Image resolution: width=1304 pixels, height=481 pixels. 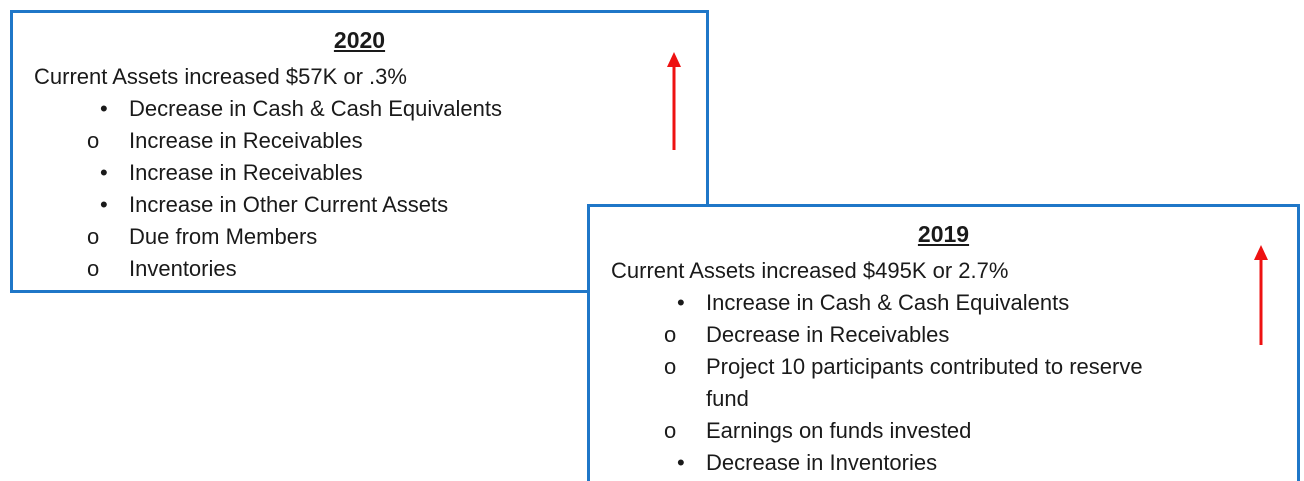 I want to click on summary: Current Assets increased $57K or .3%, so click(x=220, y=76).